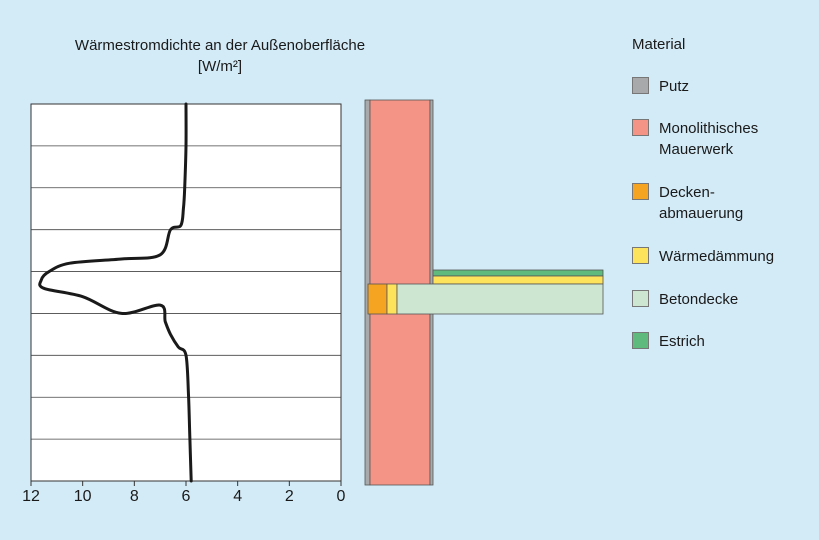 This screenshot has width=819, height=540. I want to click on heat-flux-curve, so click(115, 292).